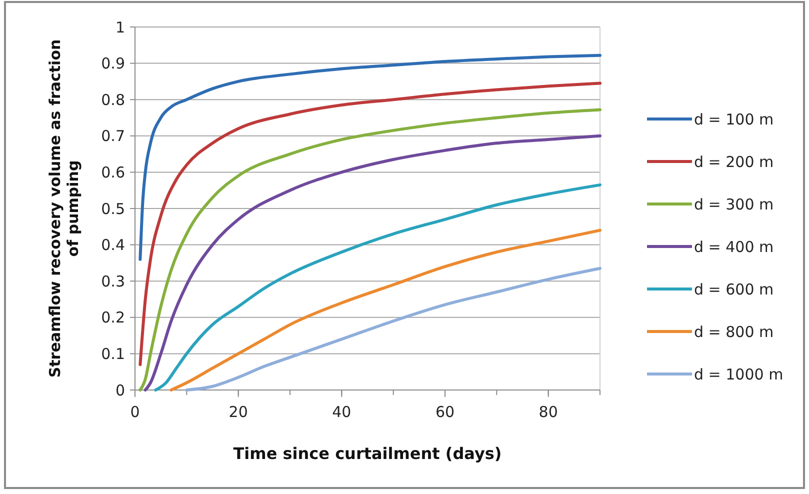 The image size is (809, 494). I want to click on y-tick-label: 0.2, so click(113, 317).